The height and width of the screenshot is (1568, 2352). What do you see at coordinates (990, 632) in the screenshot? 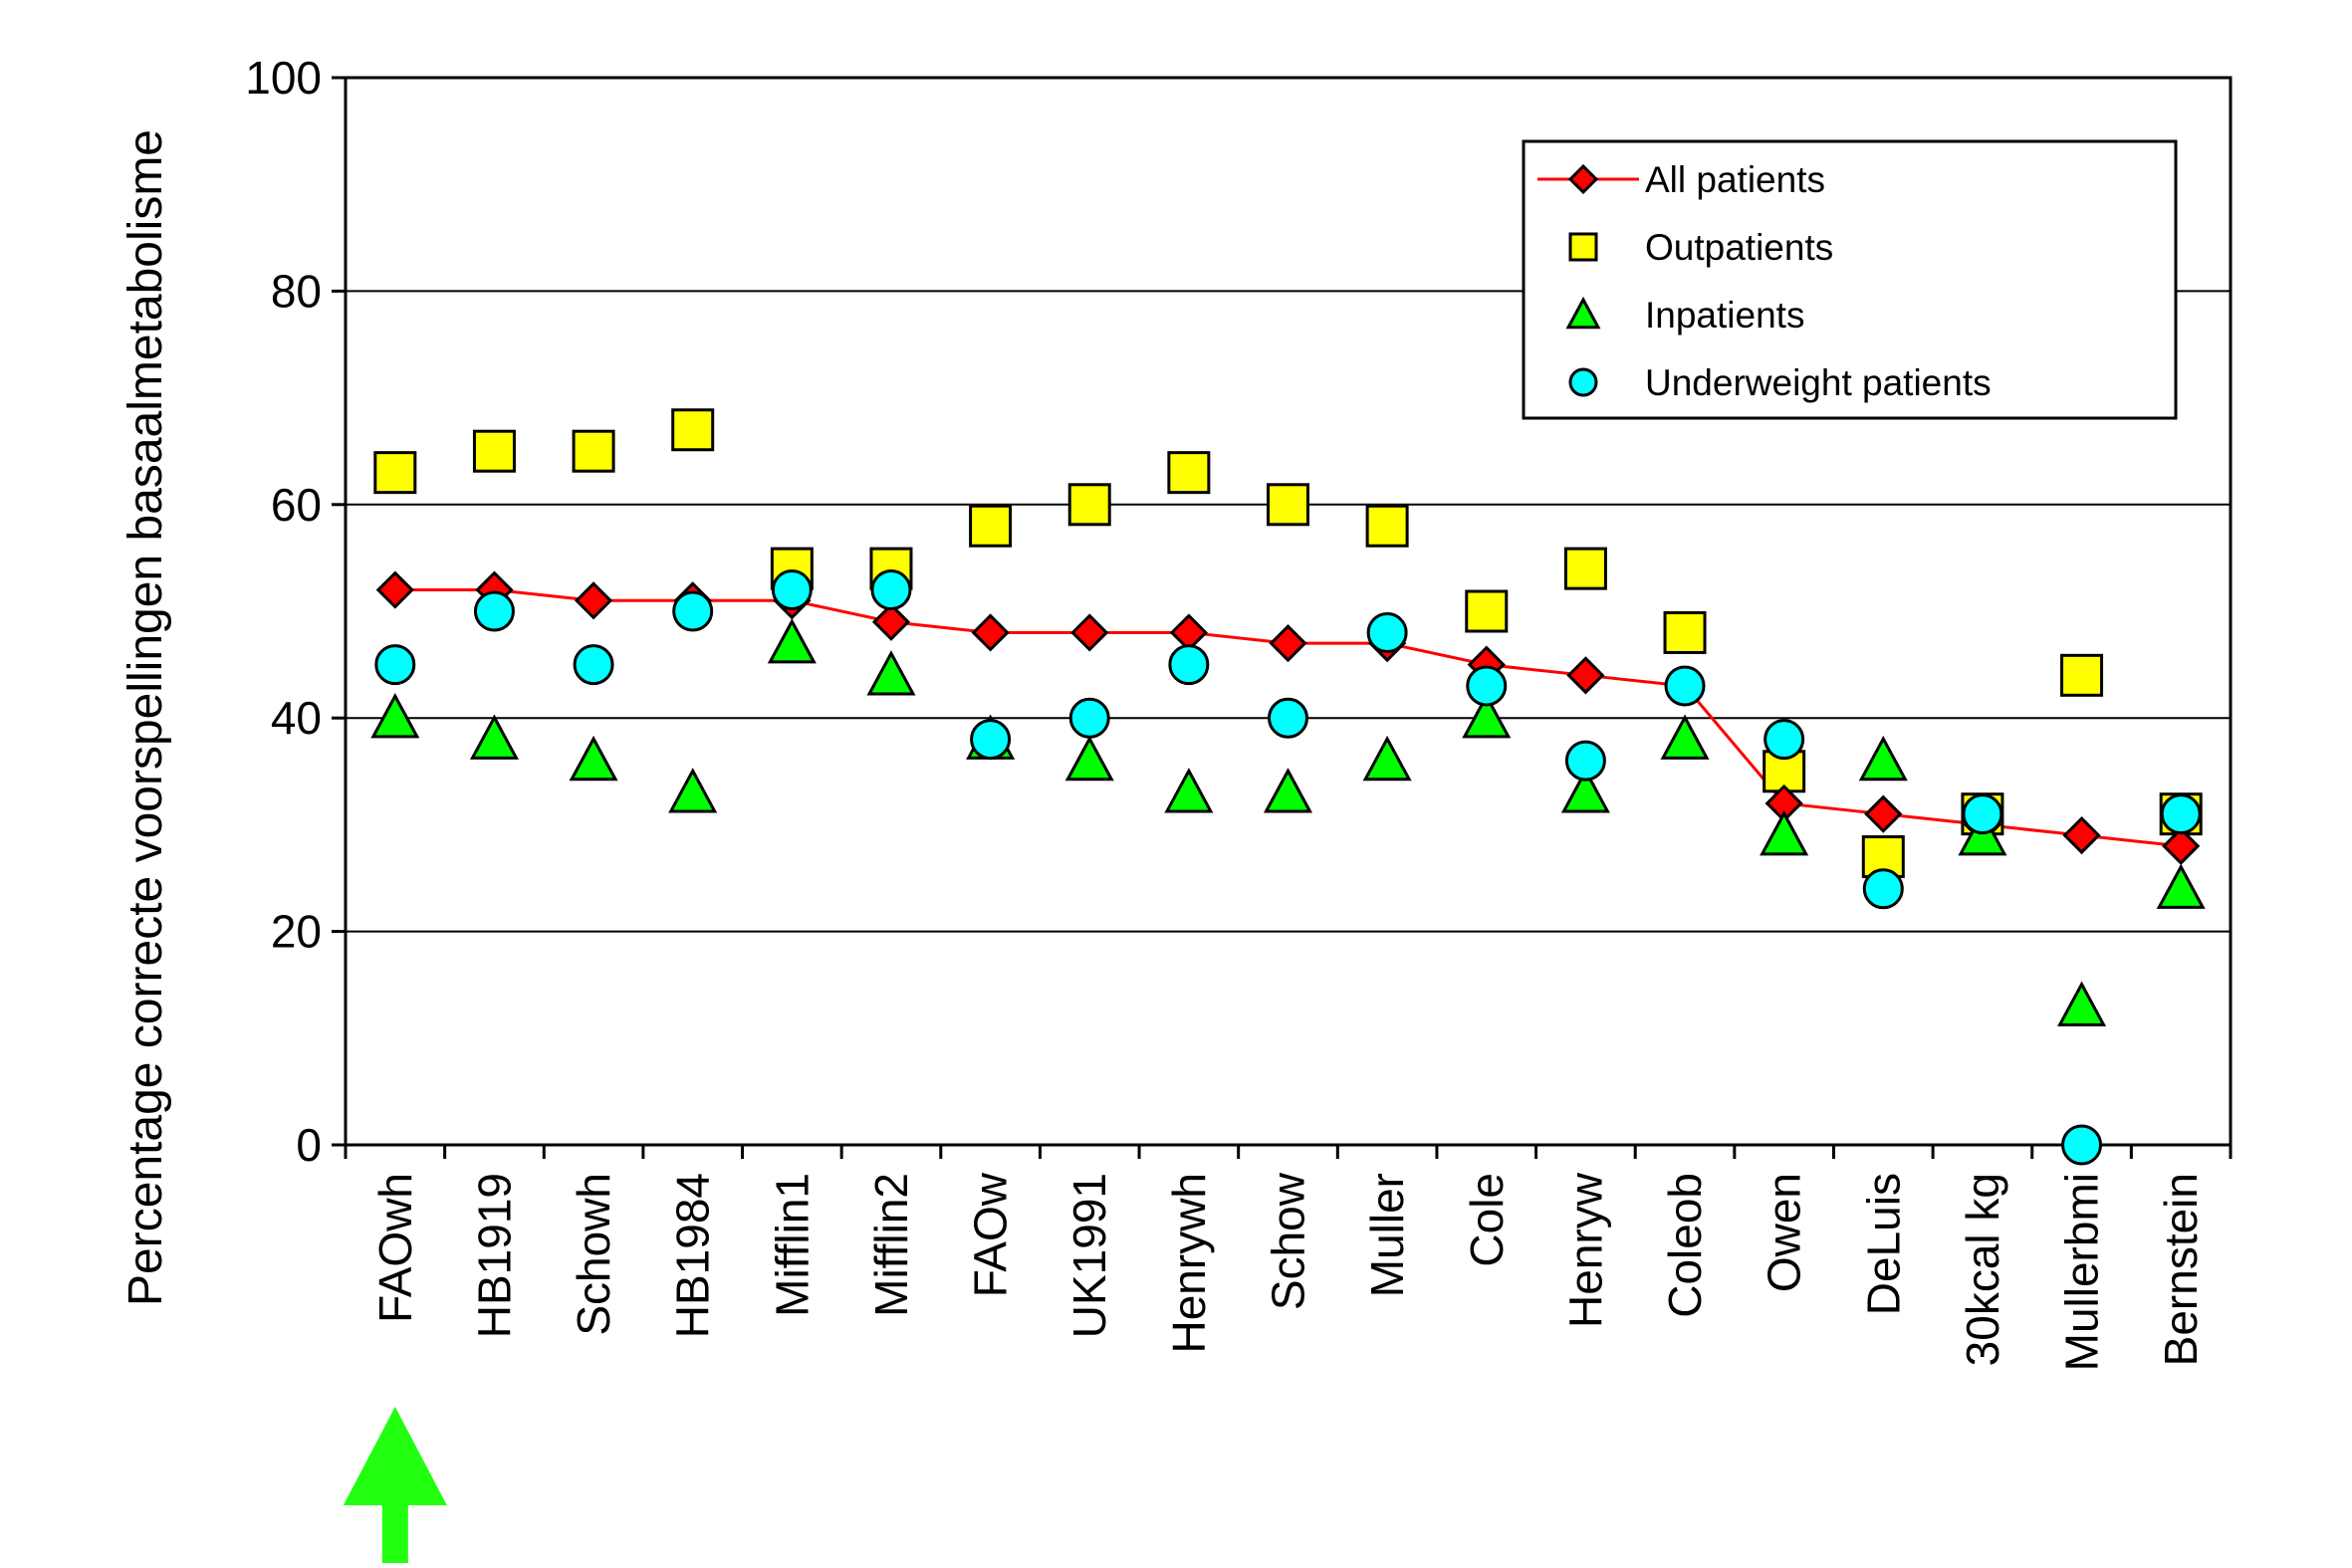
I see `point-all-patients-faow` at bounding box center [990, 632].